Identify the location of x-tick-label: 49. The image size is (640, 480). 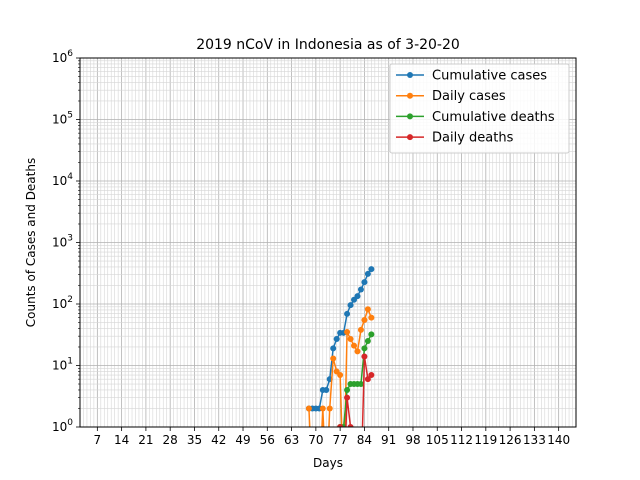
(242, 440).